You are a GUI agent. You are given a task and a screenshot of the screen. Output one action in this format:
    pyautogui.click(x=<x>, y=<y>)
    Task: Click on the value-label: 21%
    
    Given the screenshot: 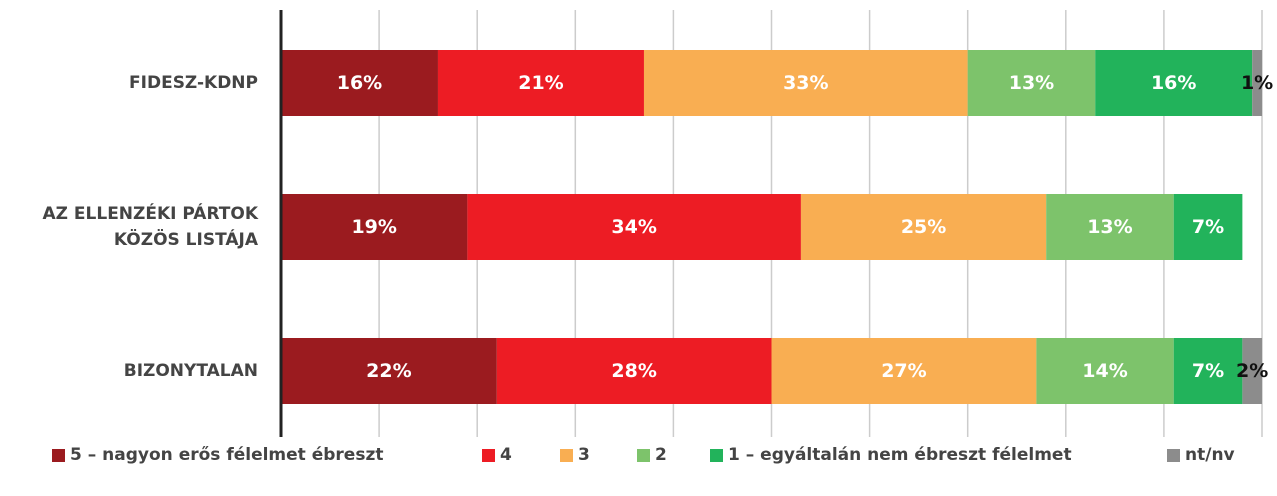 What is the action you would take?
    pyautogui.click(x=540, y=83)
    